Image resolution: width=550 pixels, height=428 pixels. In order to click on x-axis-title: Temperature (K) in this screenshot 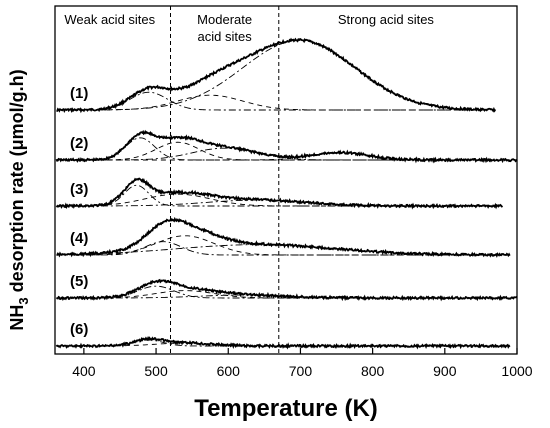, I will do `click(286, 408)`.